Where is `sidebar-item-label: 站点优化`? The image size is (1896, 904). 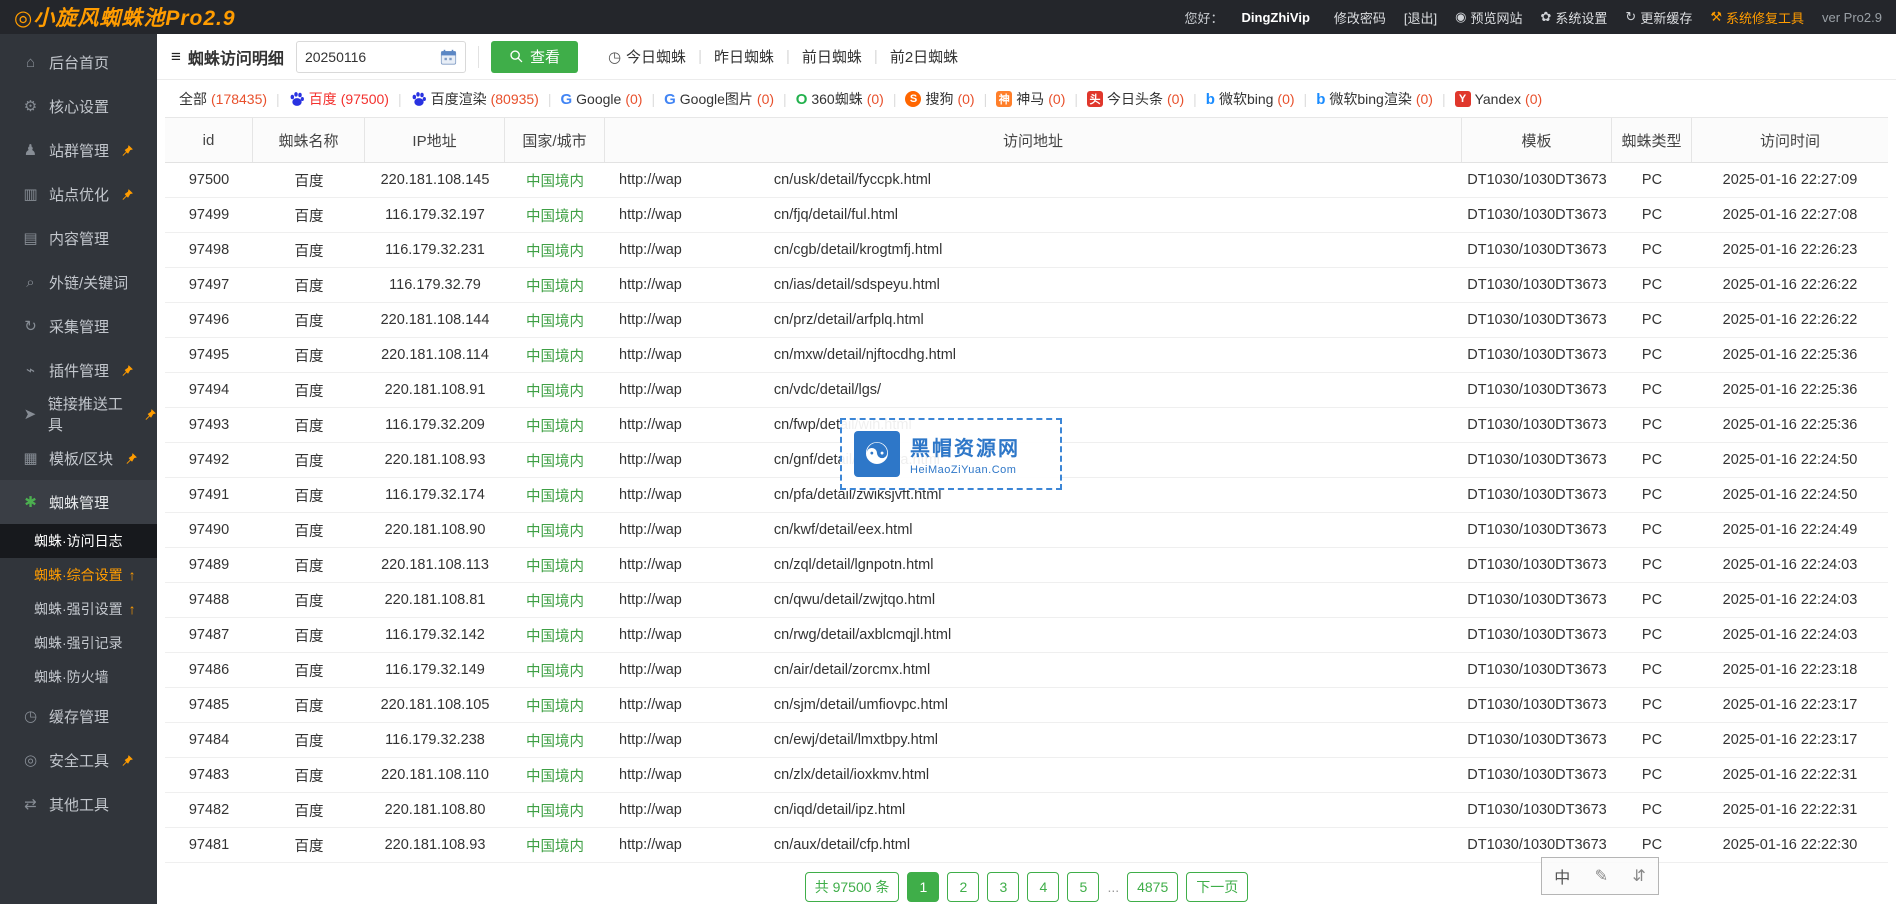
sidebar-item-label: 站点优化 is located at coordinates (79, 195).